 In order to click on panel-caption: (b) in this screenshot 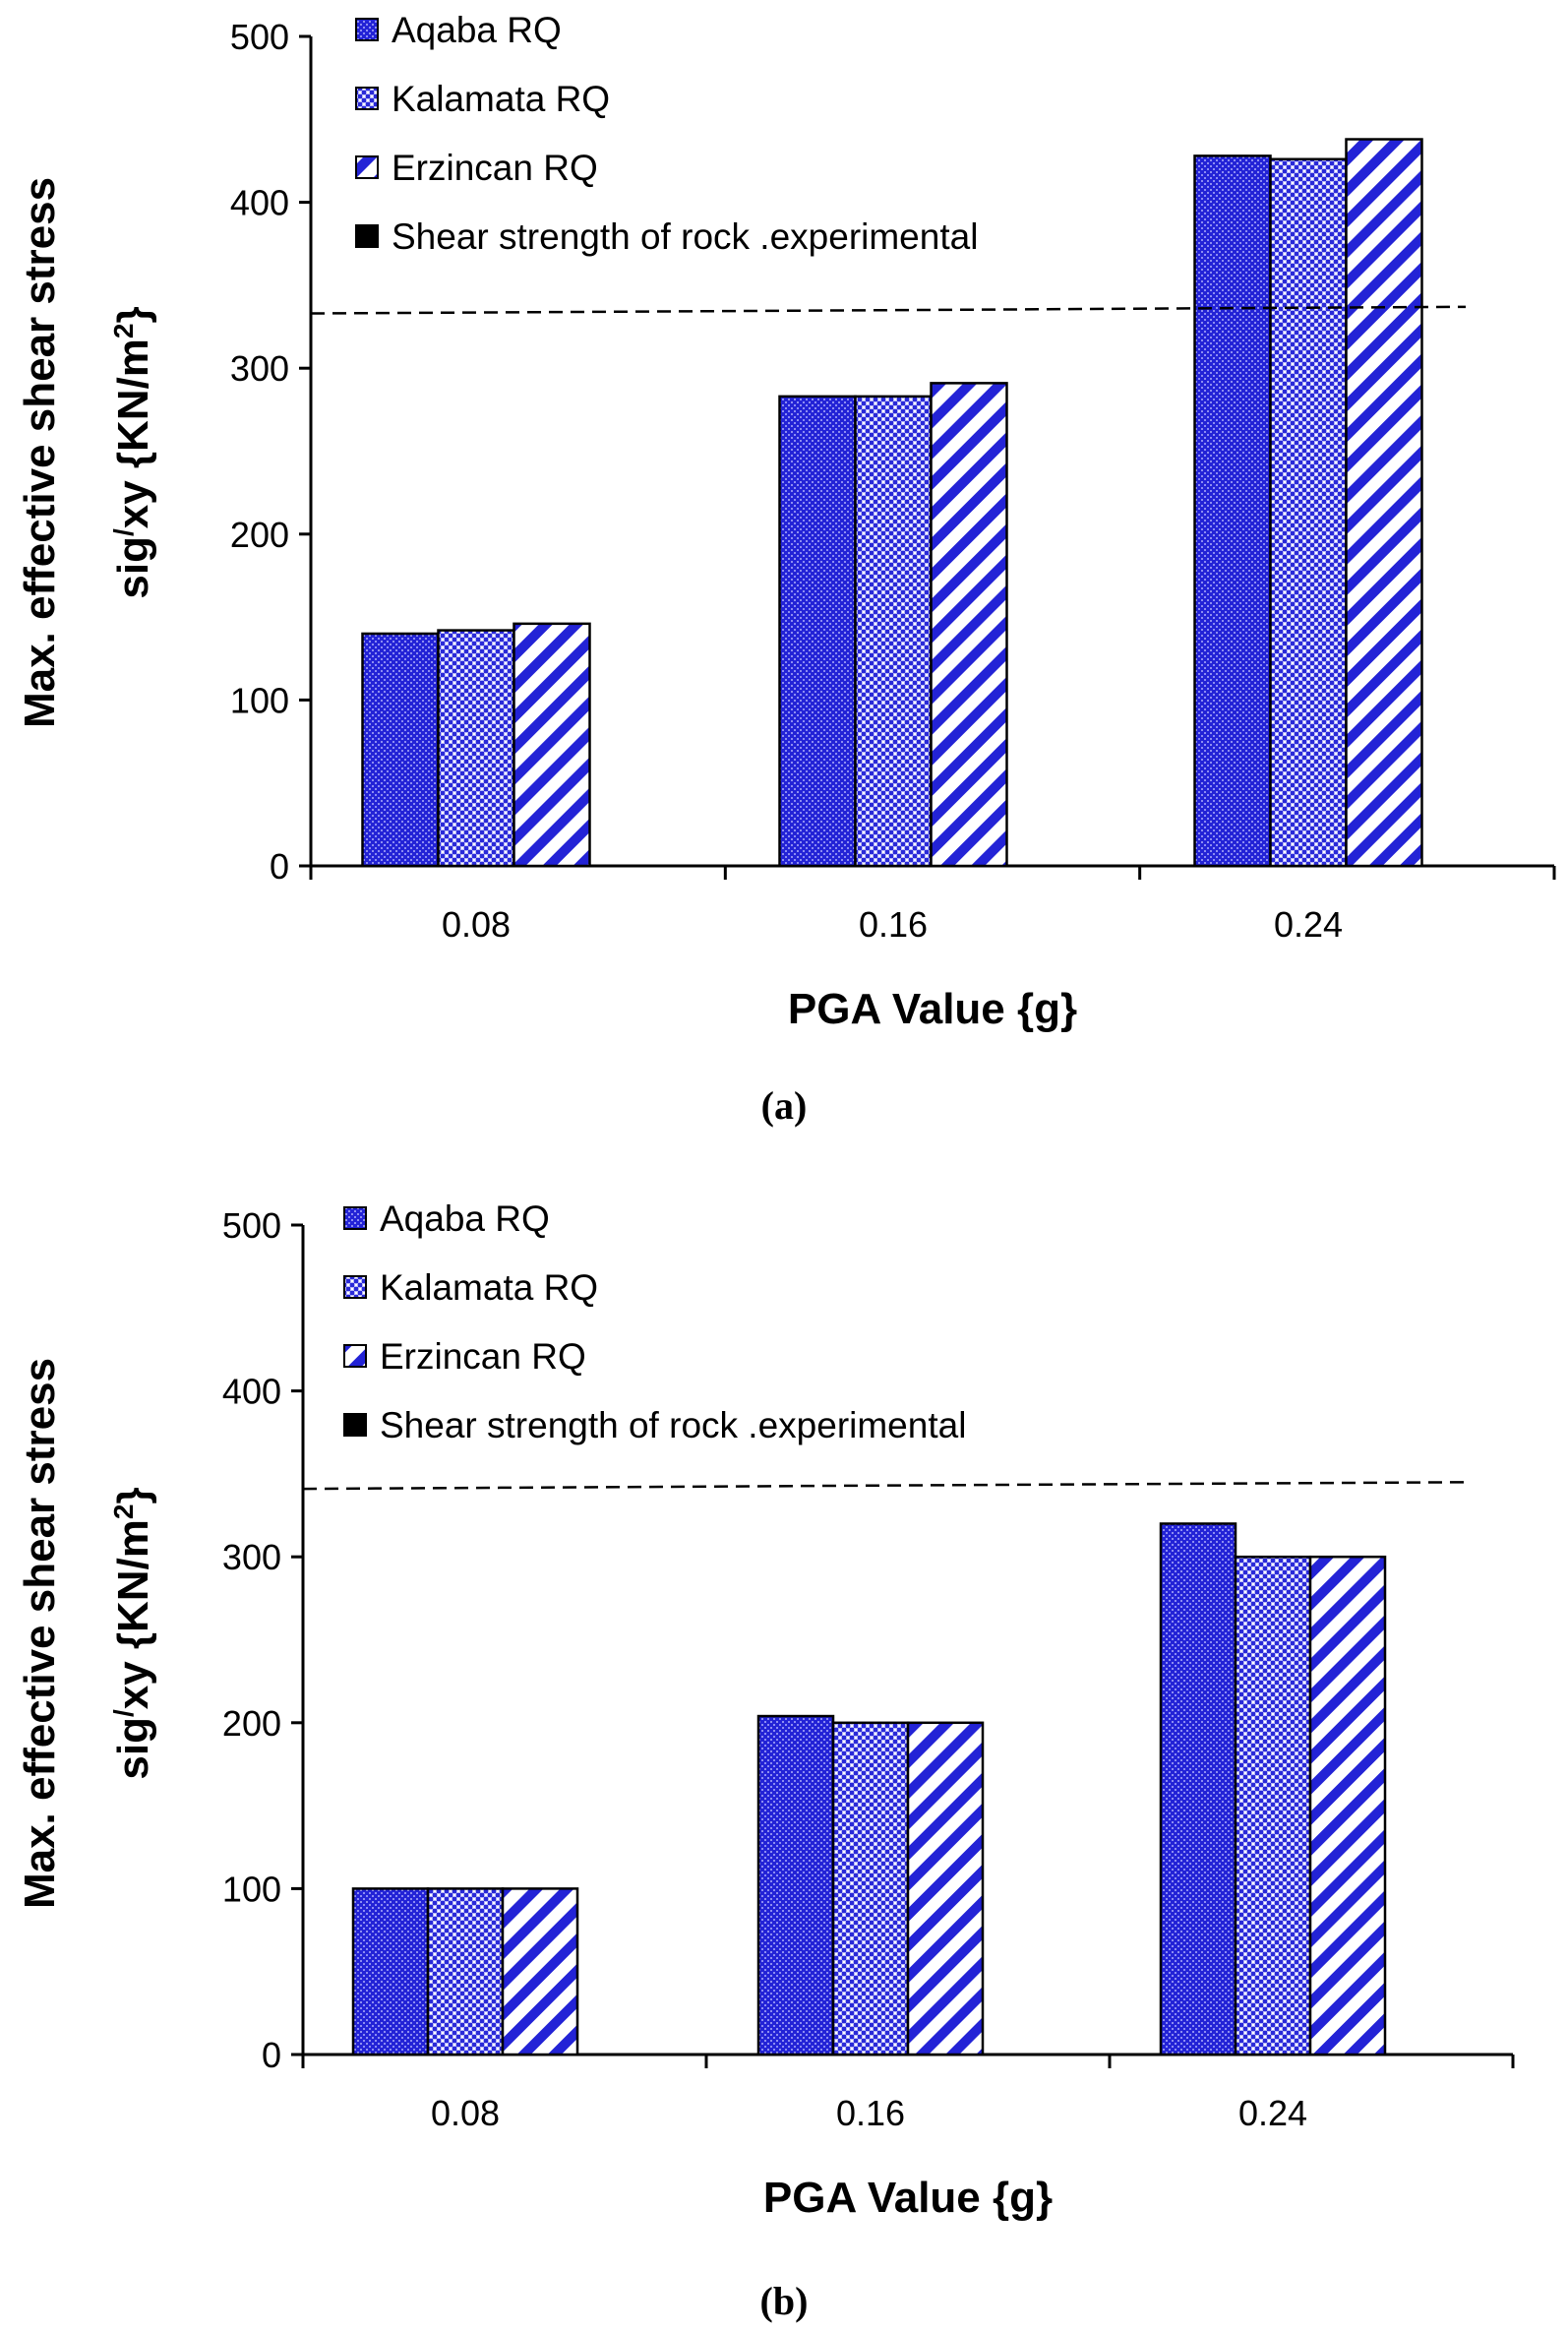, I will do `click(784, 2301)`.